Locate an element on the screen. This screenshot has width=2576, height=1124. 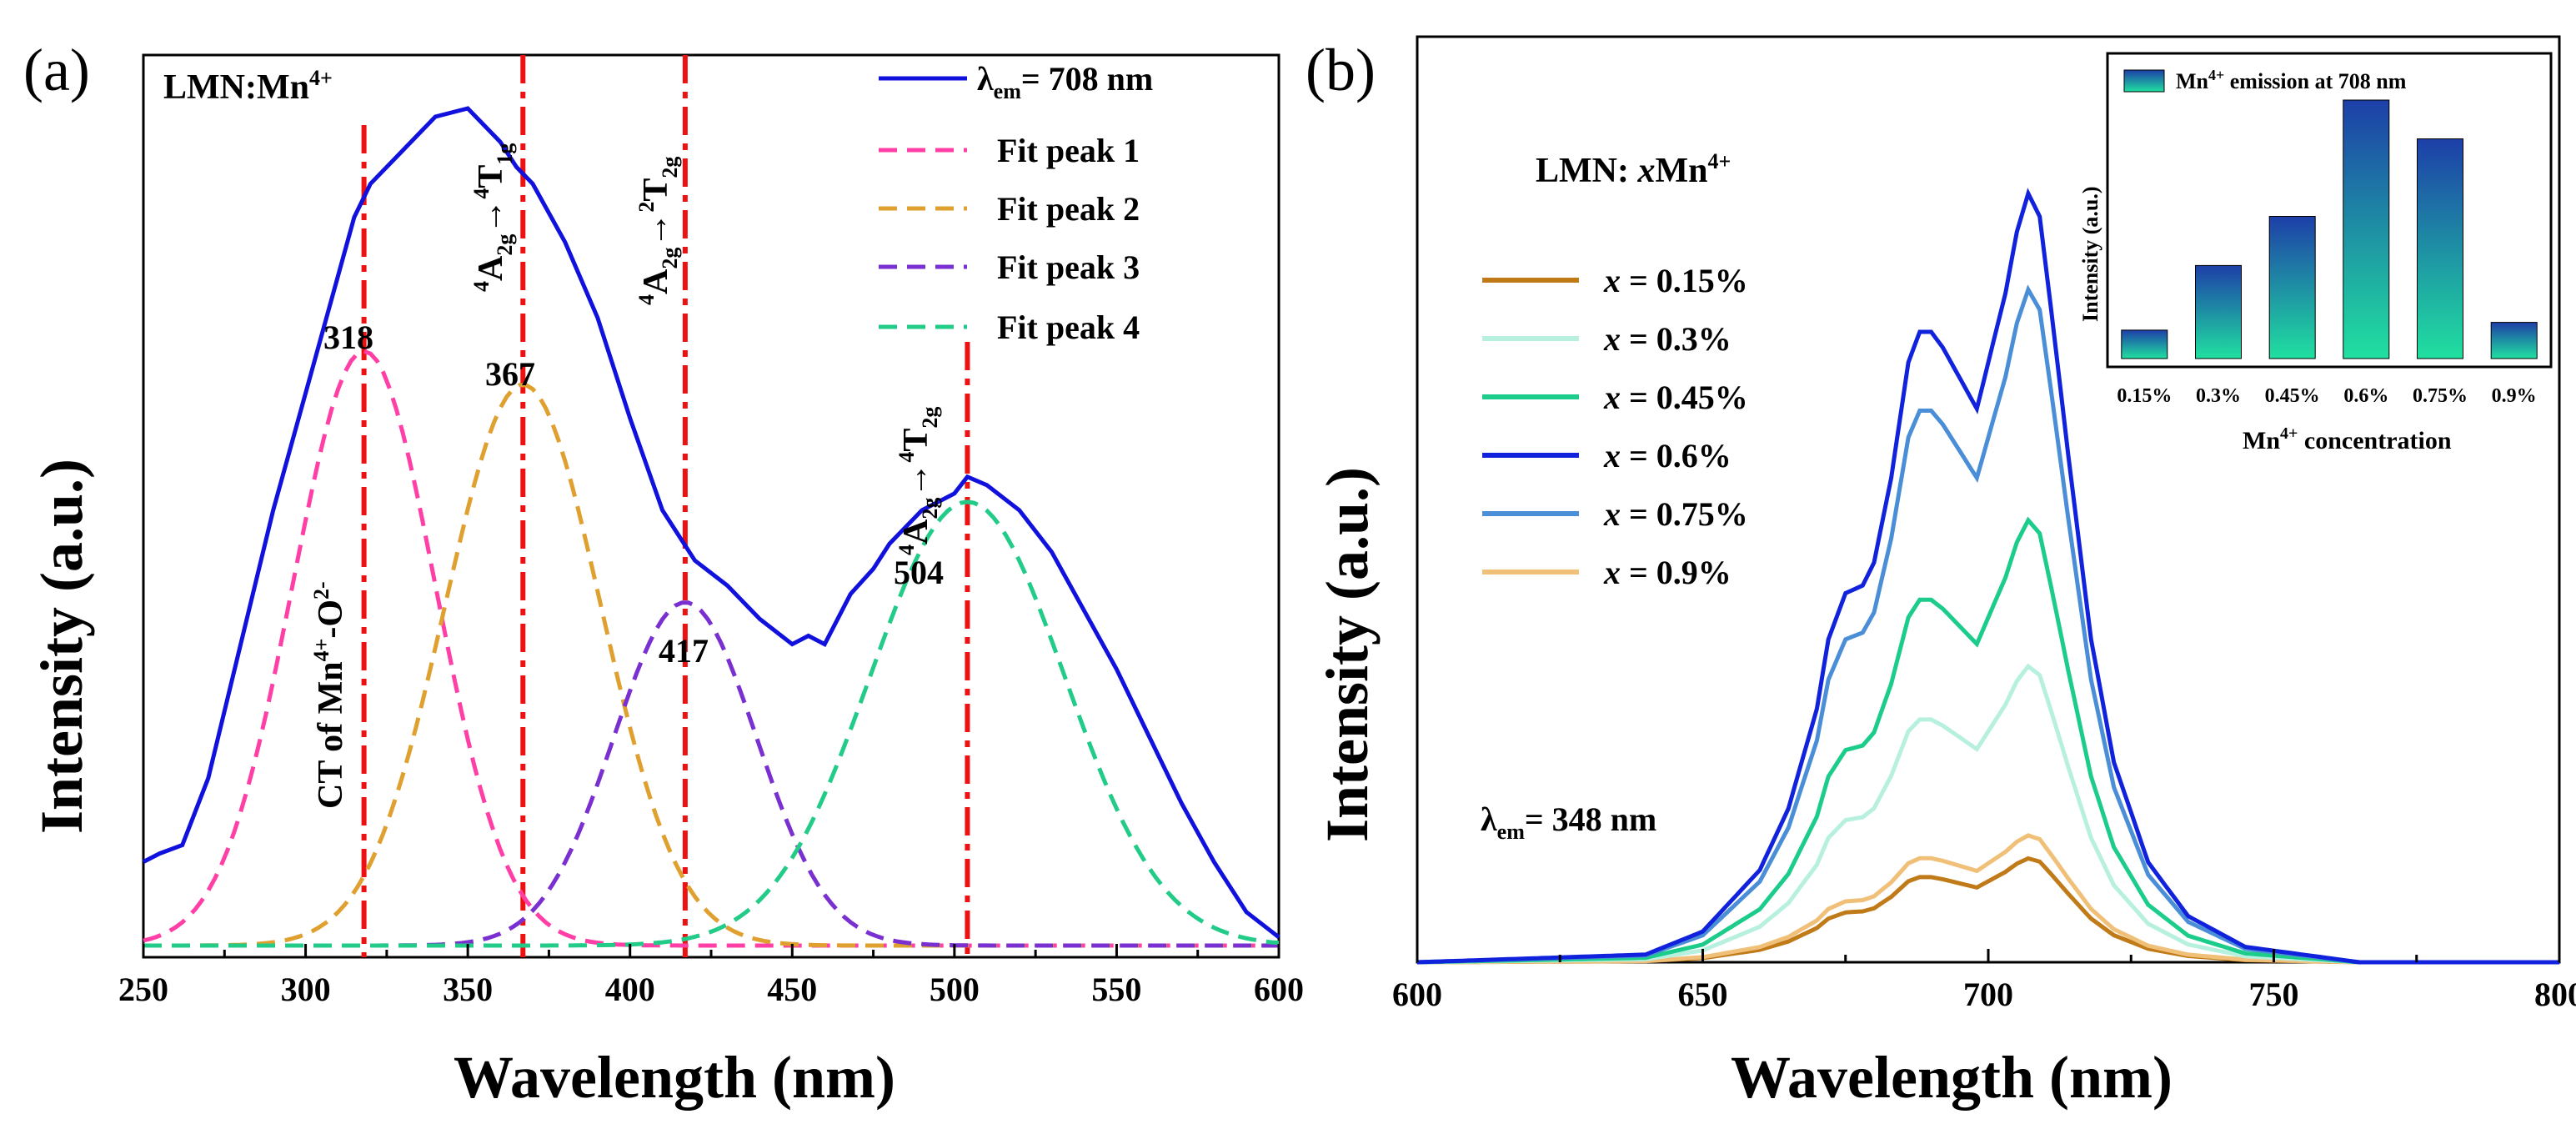
legend-b-label-1: x = 0.3% is located at coordinates (1667, 339).